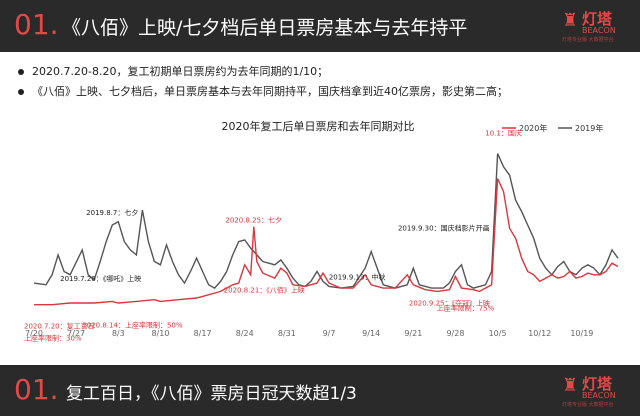 The image size is (640, 416). I want to click on x-tick-label: 8/3, so click(118, 333).